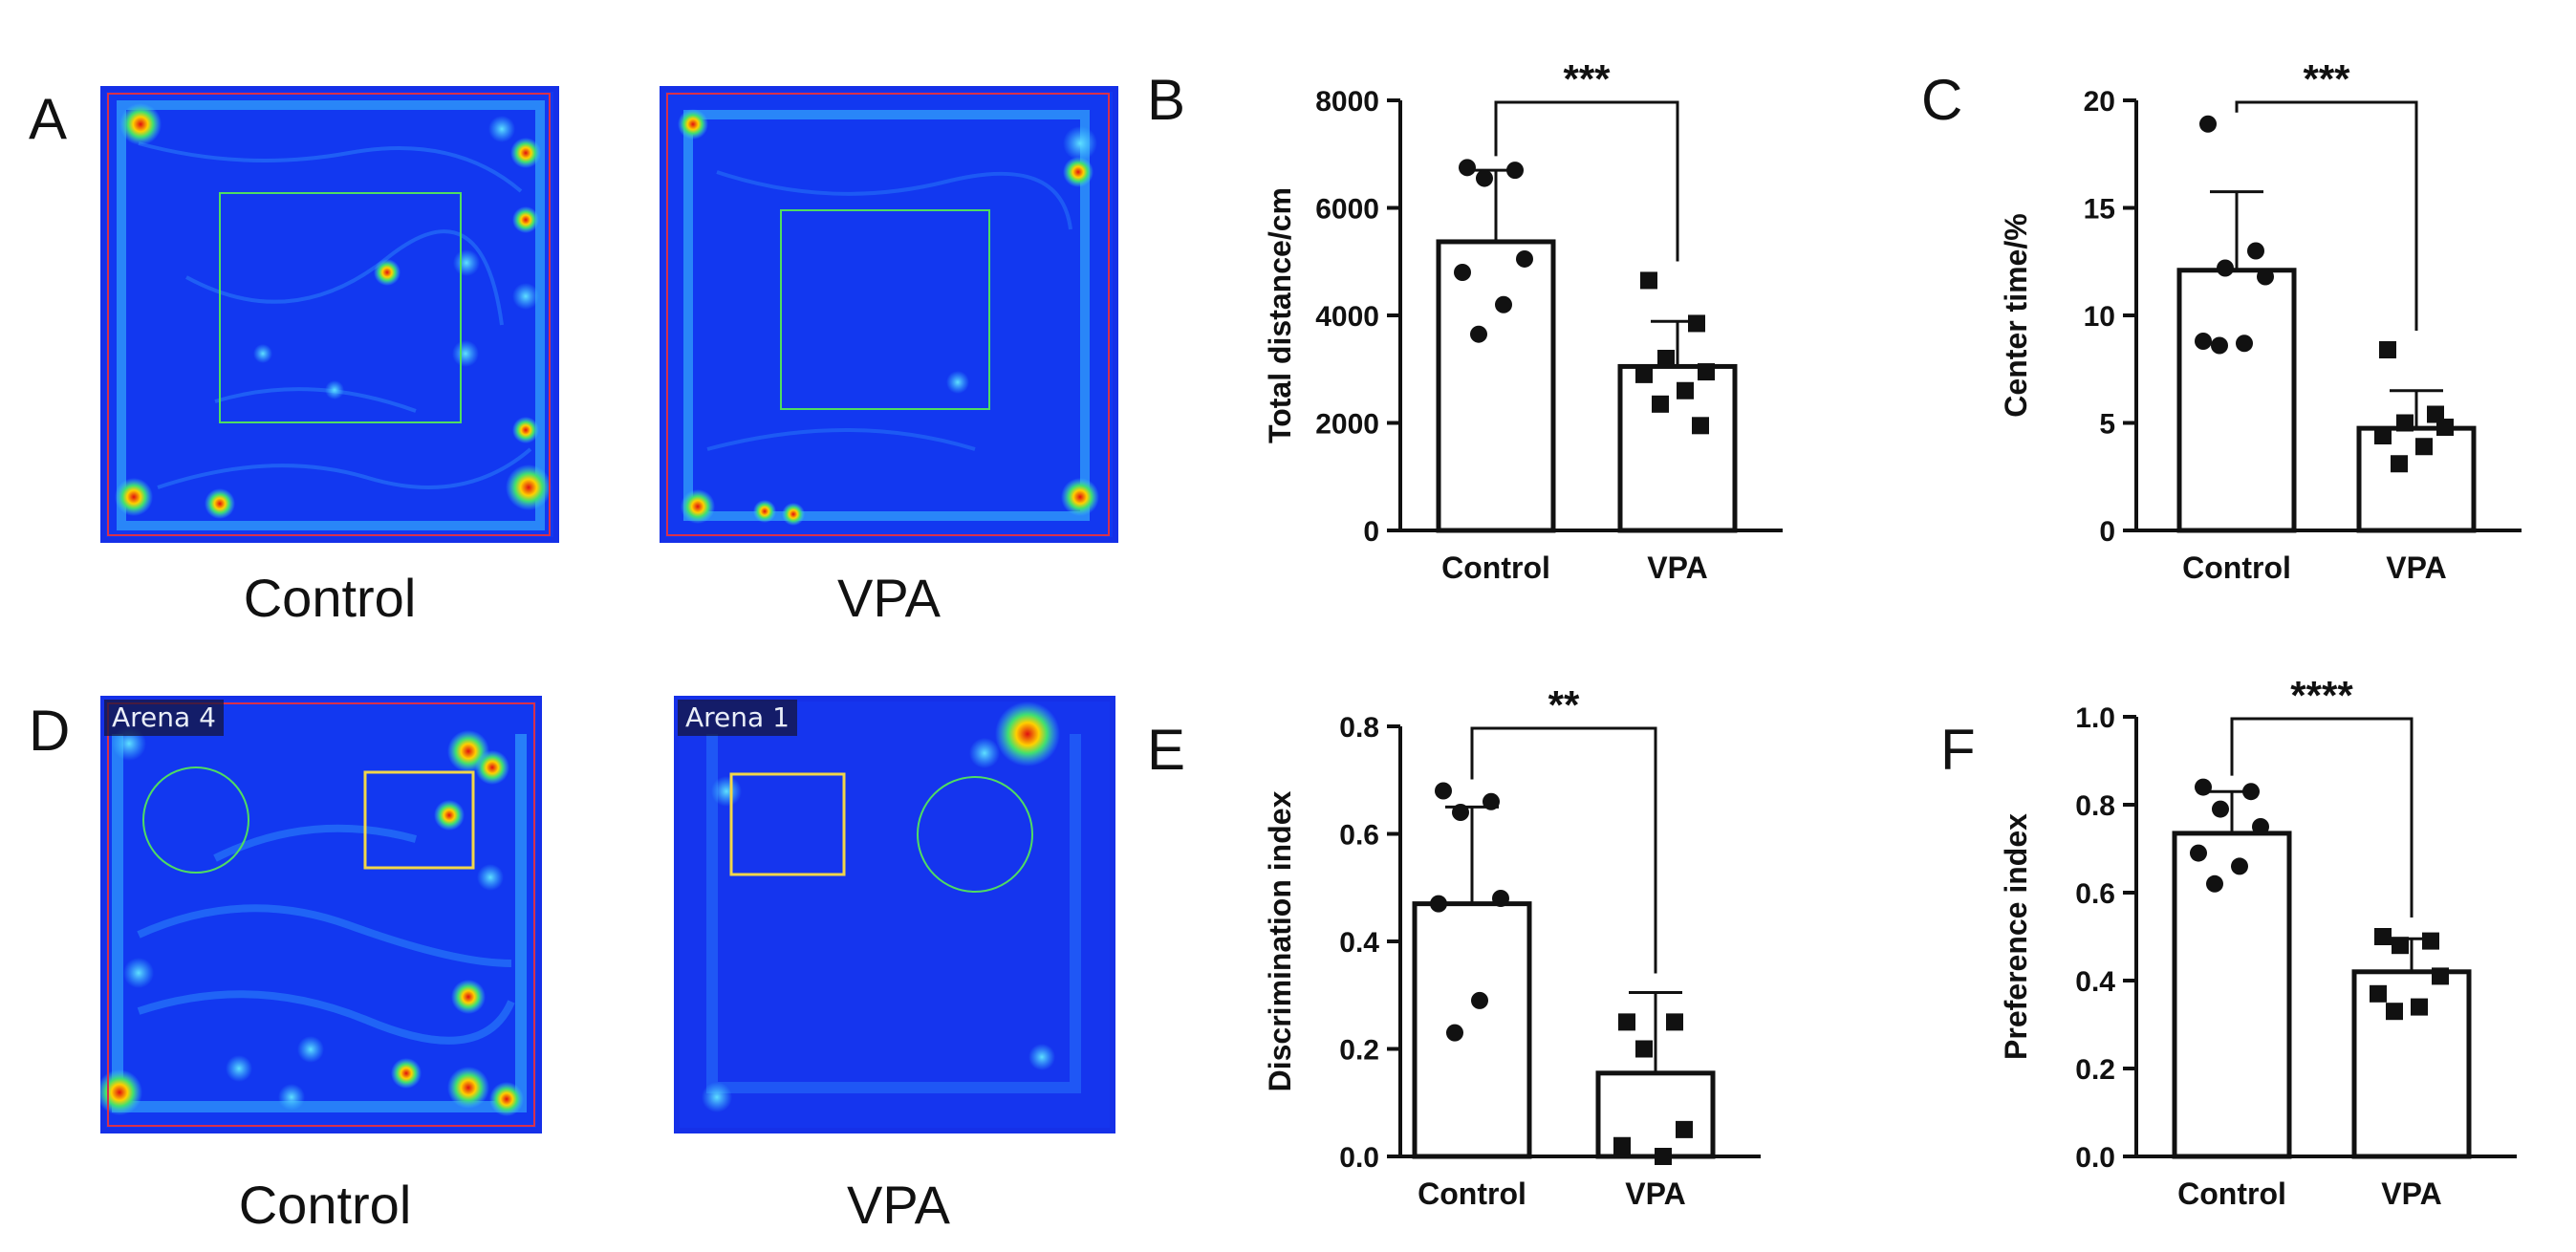 This screenshot has width=2576, height=1252. What do you see at coordinates (325, 1205) in the screenshot?
I see `caption-control-d: Control` at bounding box center [325, 1205].